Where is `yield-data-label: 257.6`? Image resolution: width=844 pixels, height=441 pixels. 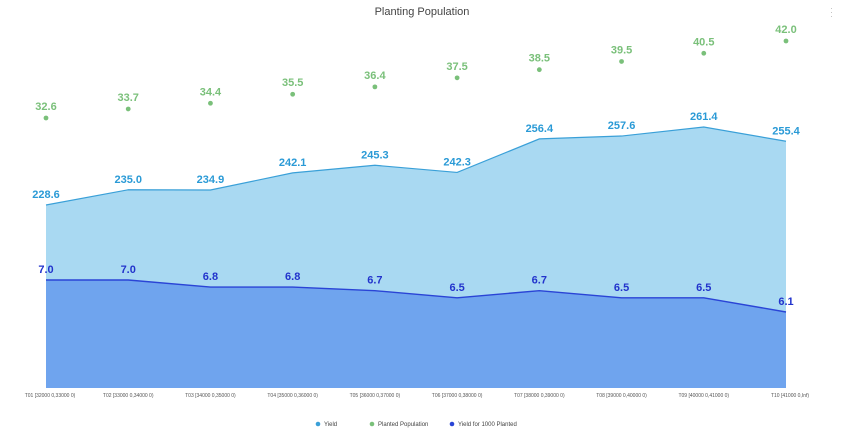 yield-data-label: 257.6 is located at coordinates (622, 126).